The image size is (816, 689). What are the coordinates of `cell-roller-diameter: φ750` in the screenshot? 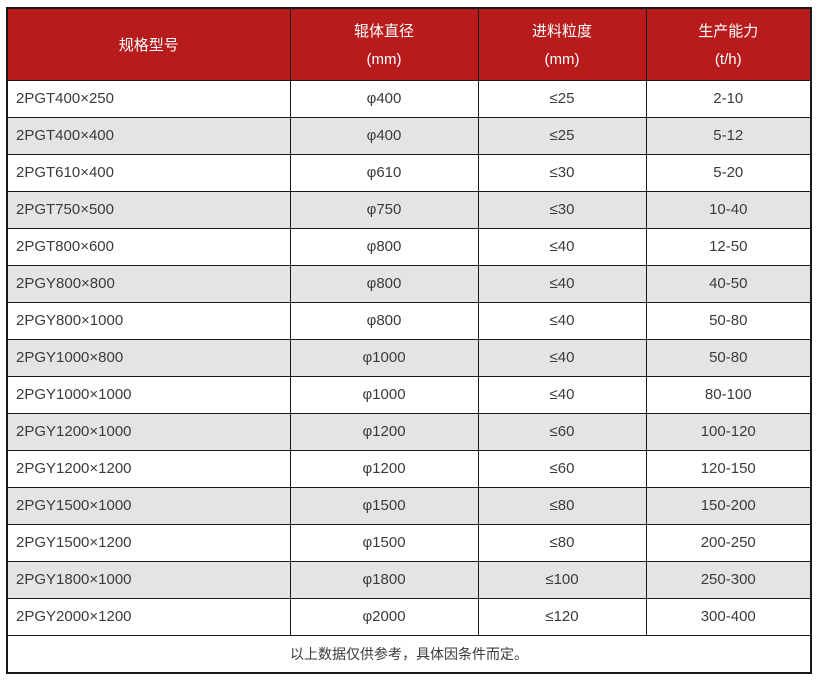 It's located at (384, 209).